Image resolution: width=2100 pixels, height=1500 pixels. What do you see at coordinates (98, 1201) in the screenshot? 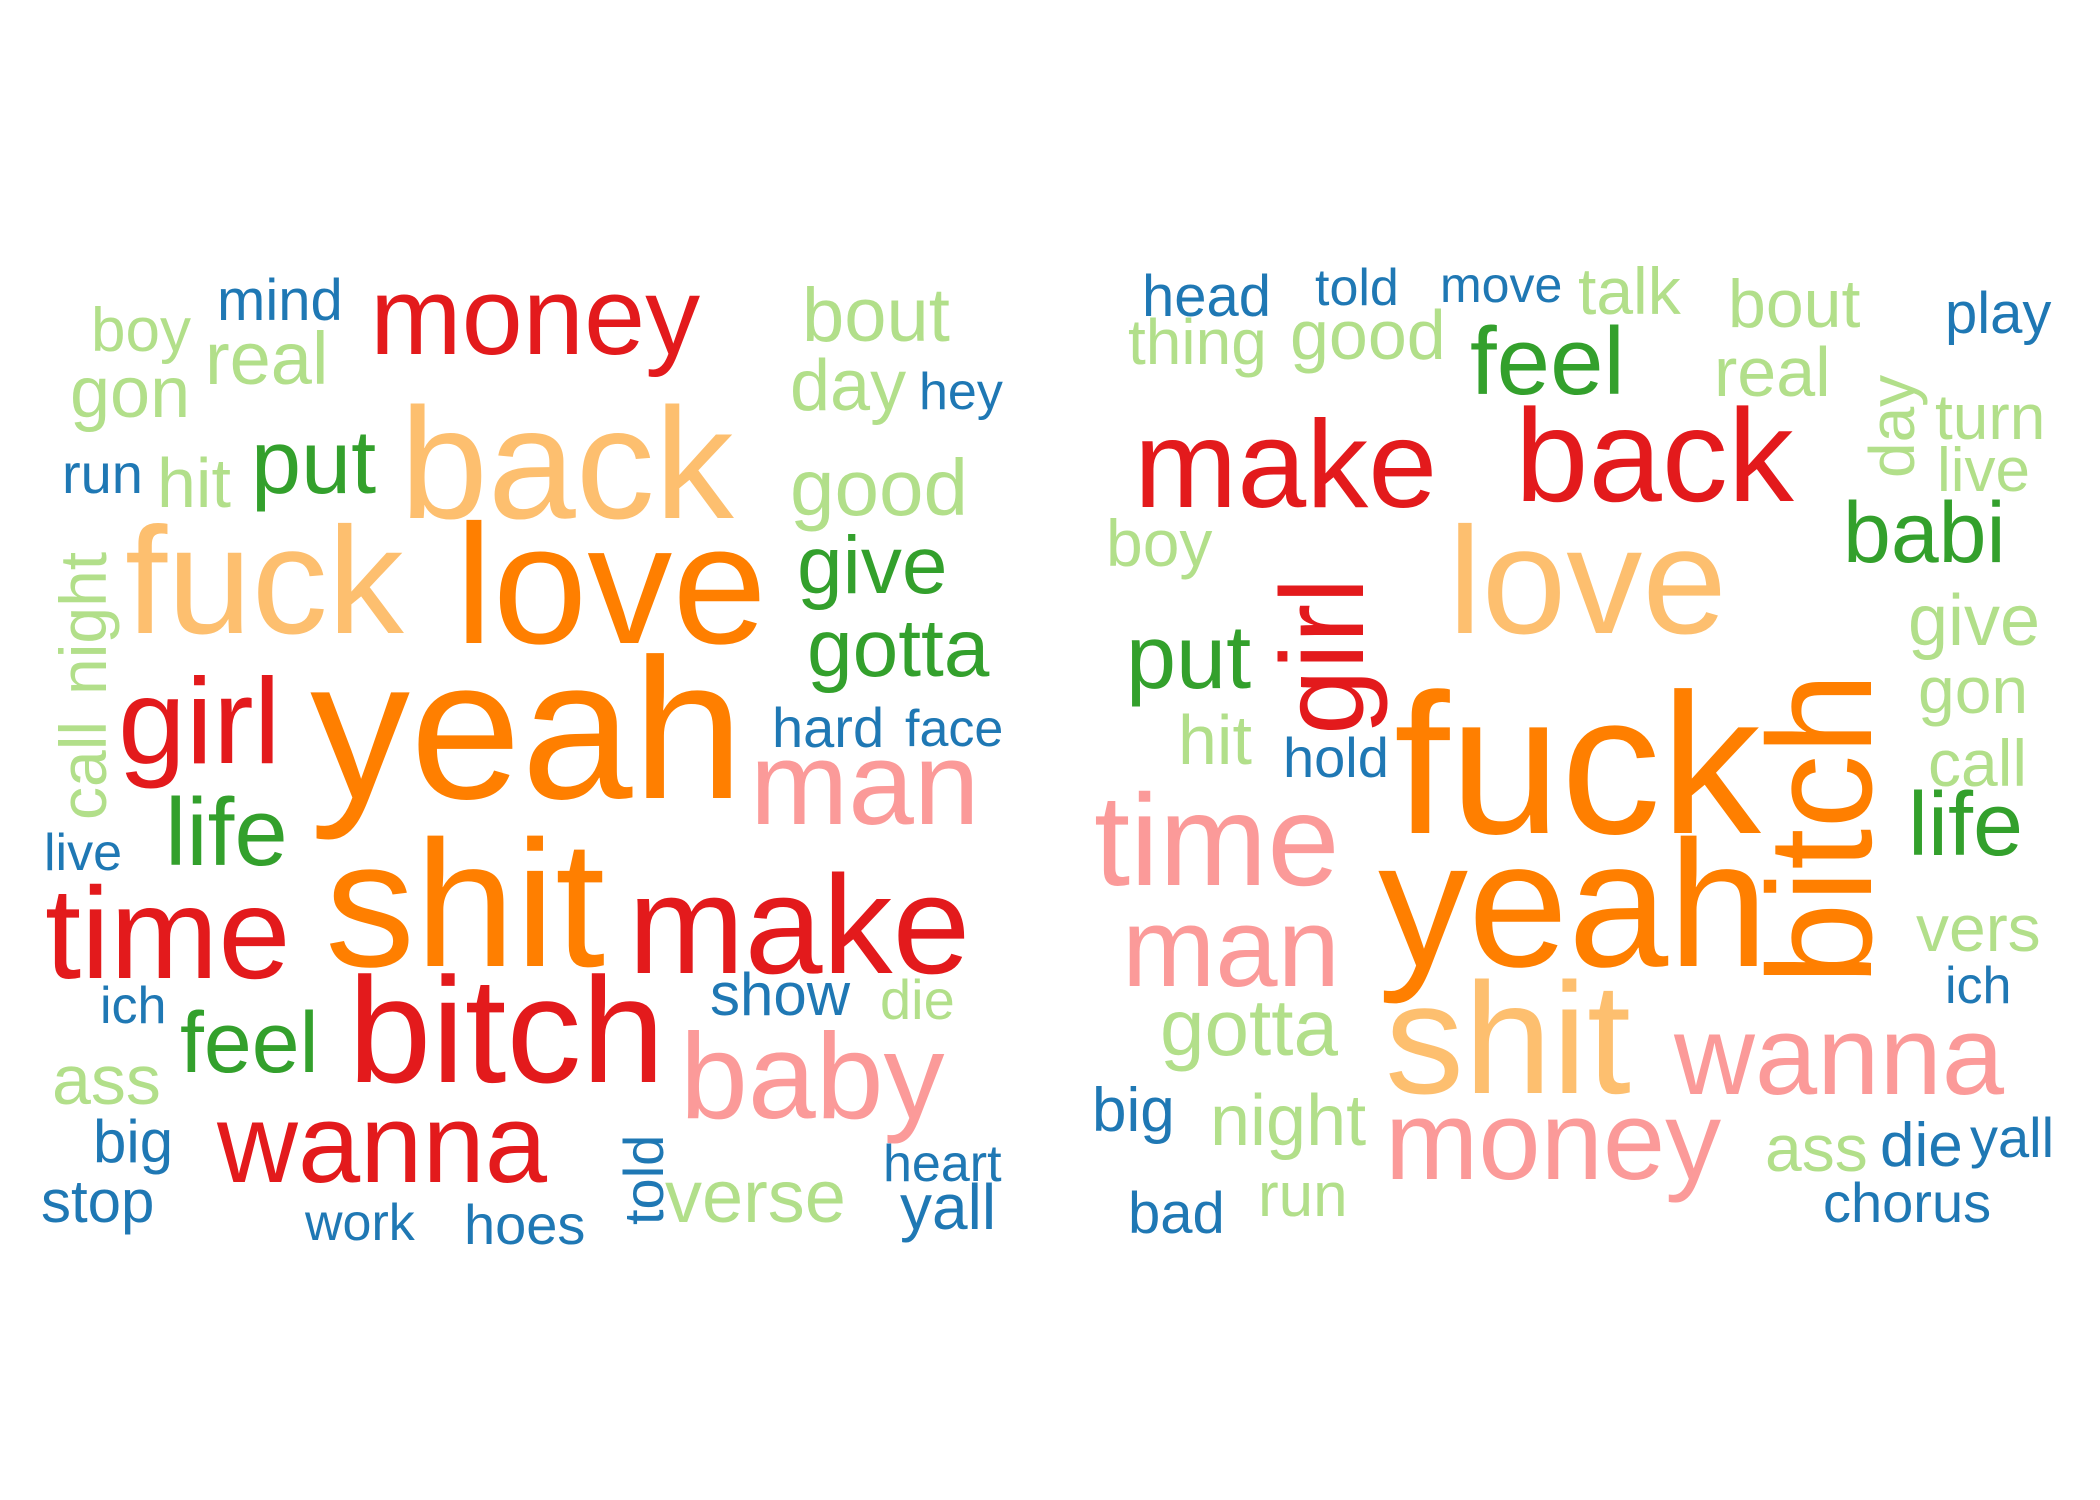
I see `word-stop: stop` at bounding box center [98, 1201].